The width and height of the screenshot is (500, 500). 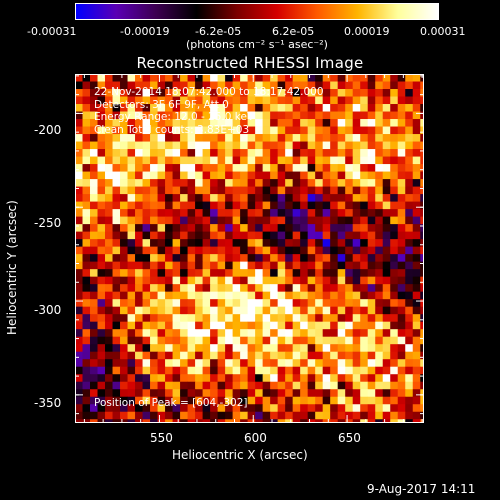 I want to click on x-tick-label: 550, so click(x=161, y=438).